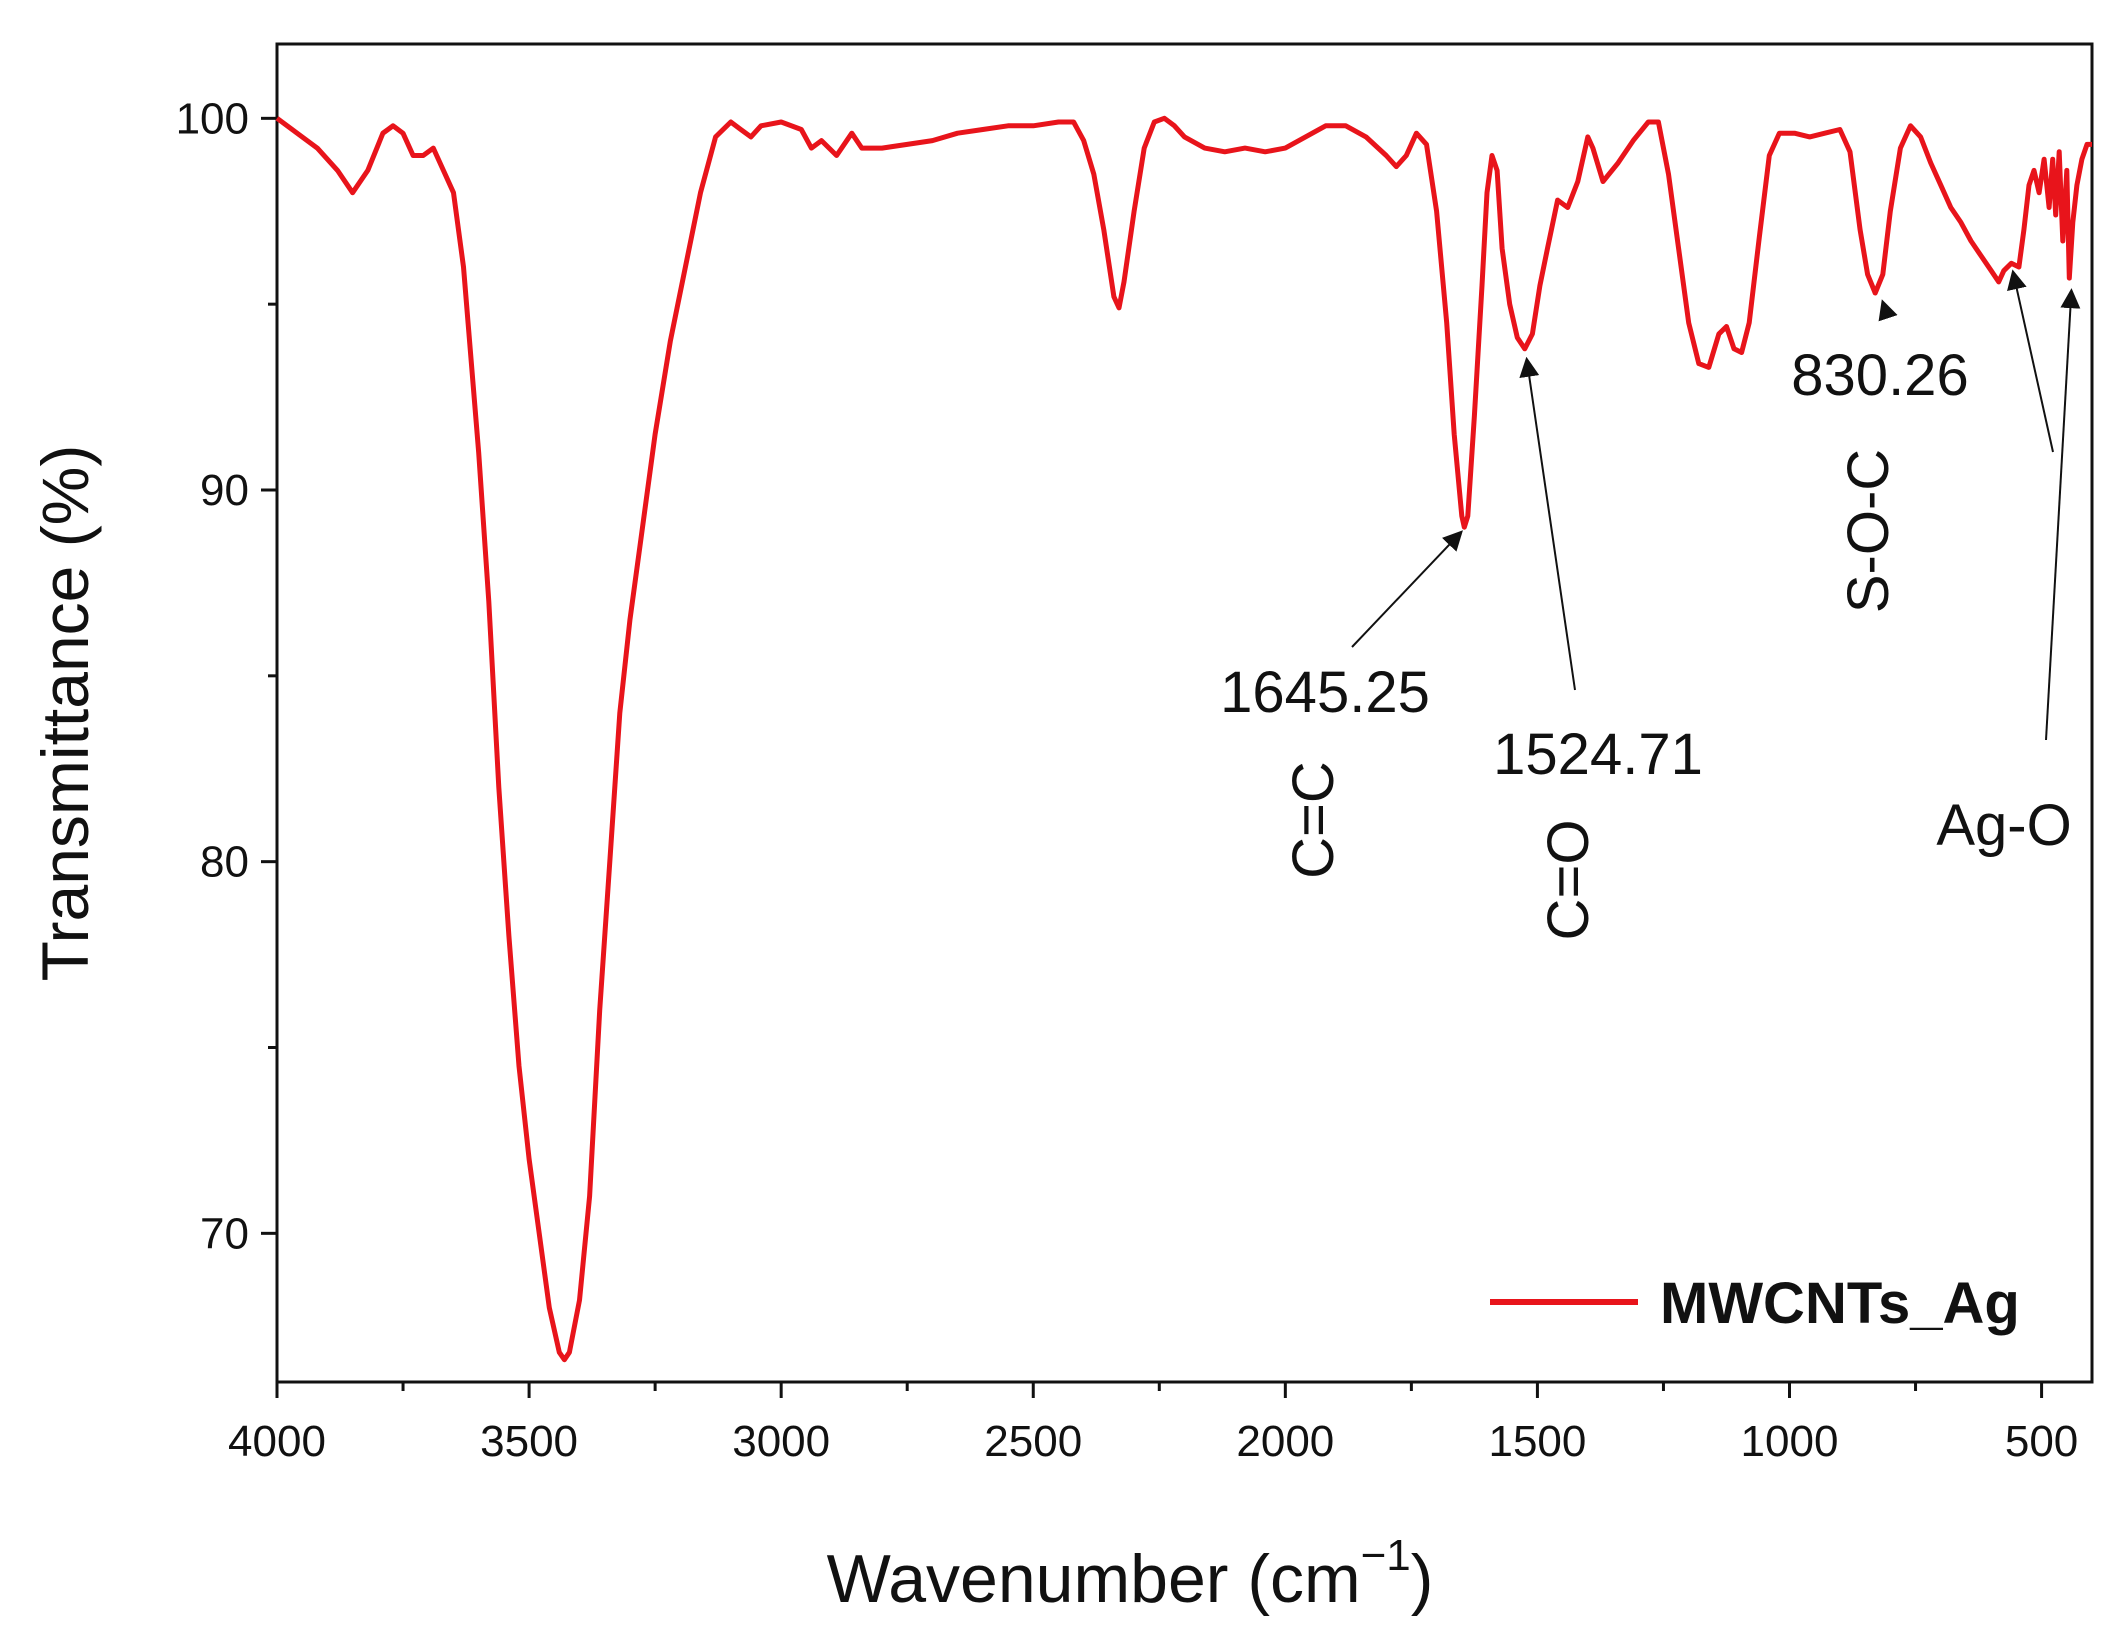  Describe the element at coordinates (1598, 754) in the screenshot. I see `annotation-label: 1524.71` at that location.